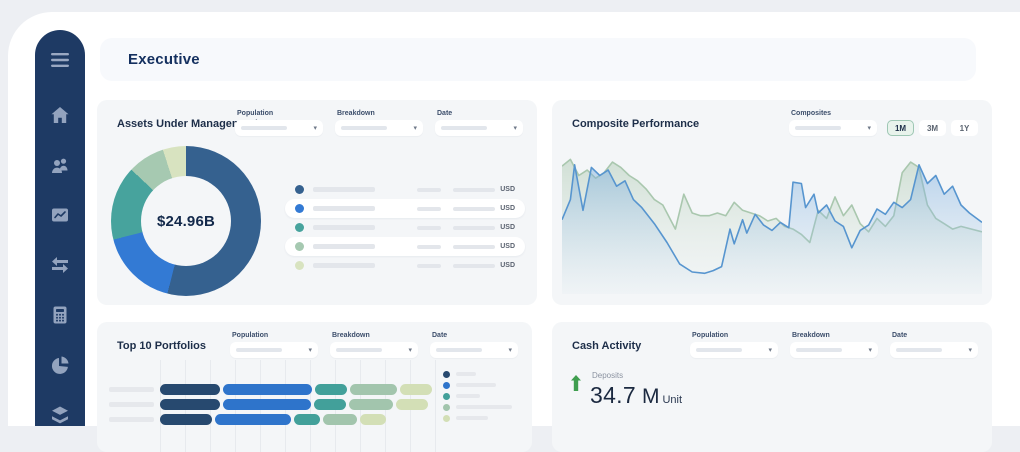 The width and height of the screenshot is (1020, 452). I want to click on legend-row: USD, so click(405, 208).